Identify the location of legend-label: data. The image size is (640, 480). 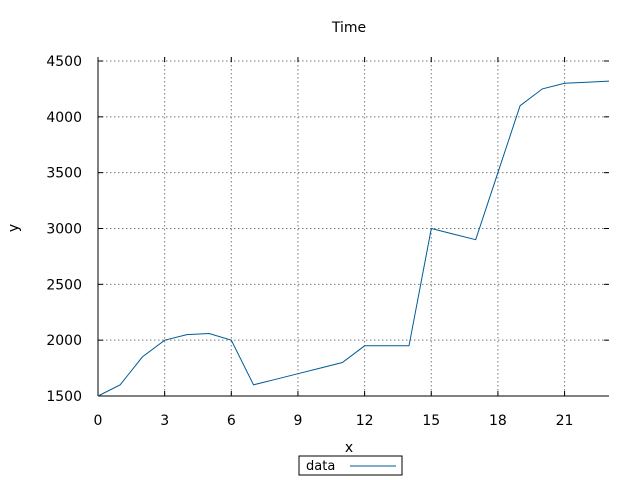
(320, 466).